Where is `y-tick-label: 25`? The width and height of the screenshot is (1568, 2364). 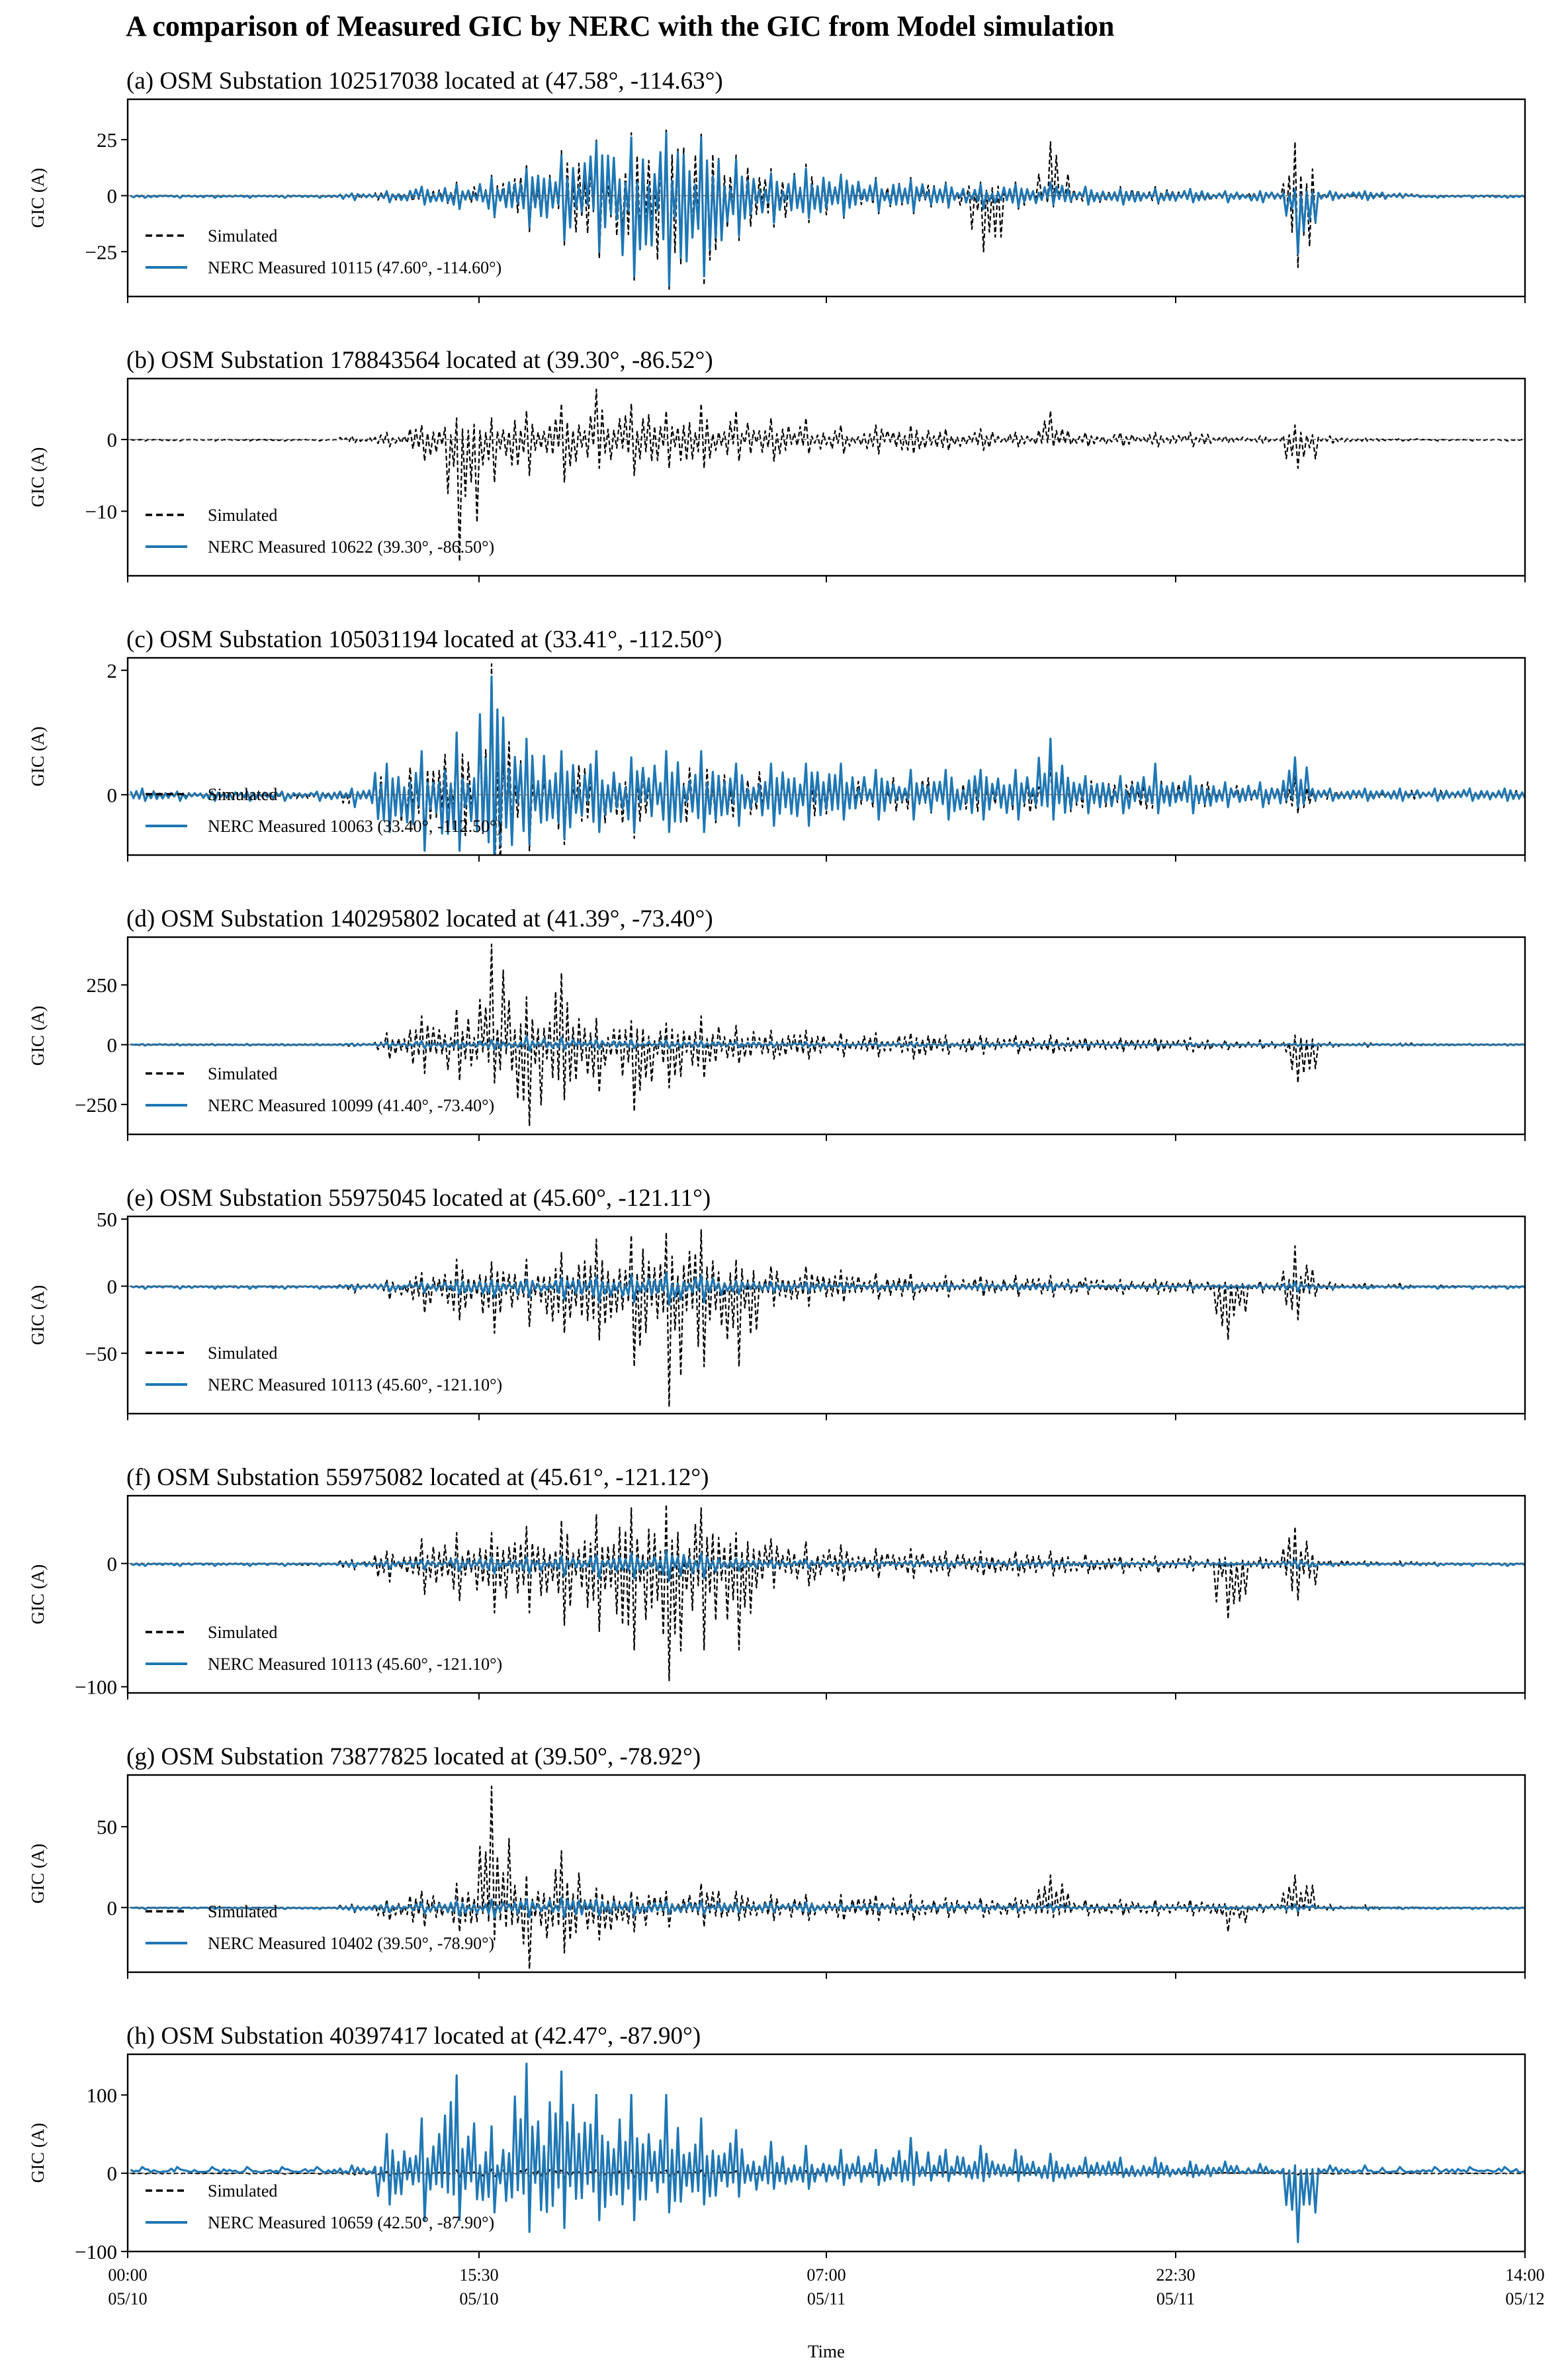 y-tick-label: 25 is located at coordinates (107, 140).